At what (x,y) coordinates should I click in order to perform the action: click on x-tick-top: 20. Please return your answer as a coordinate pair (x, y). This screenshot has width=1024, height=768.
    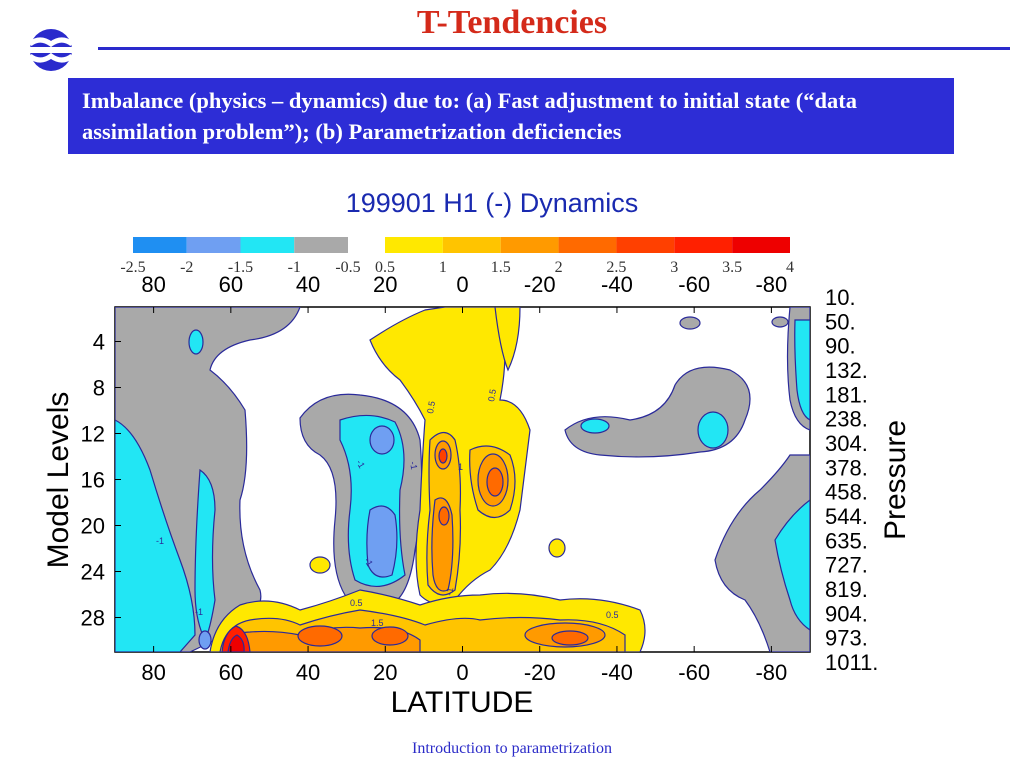
    Looking at the image, I should click on (385, 284).